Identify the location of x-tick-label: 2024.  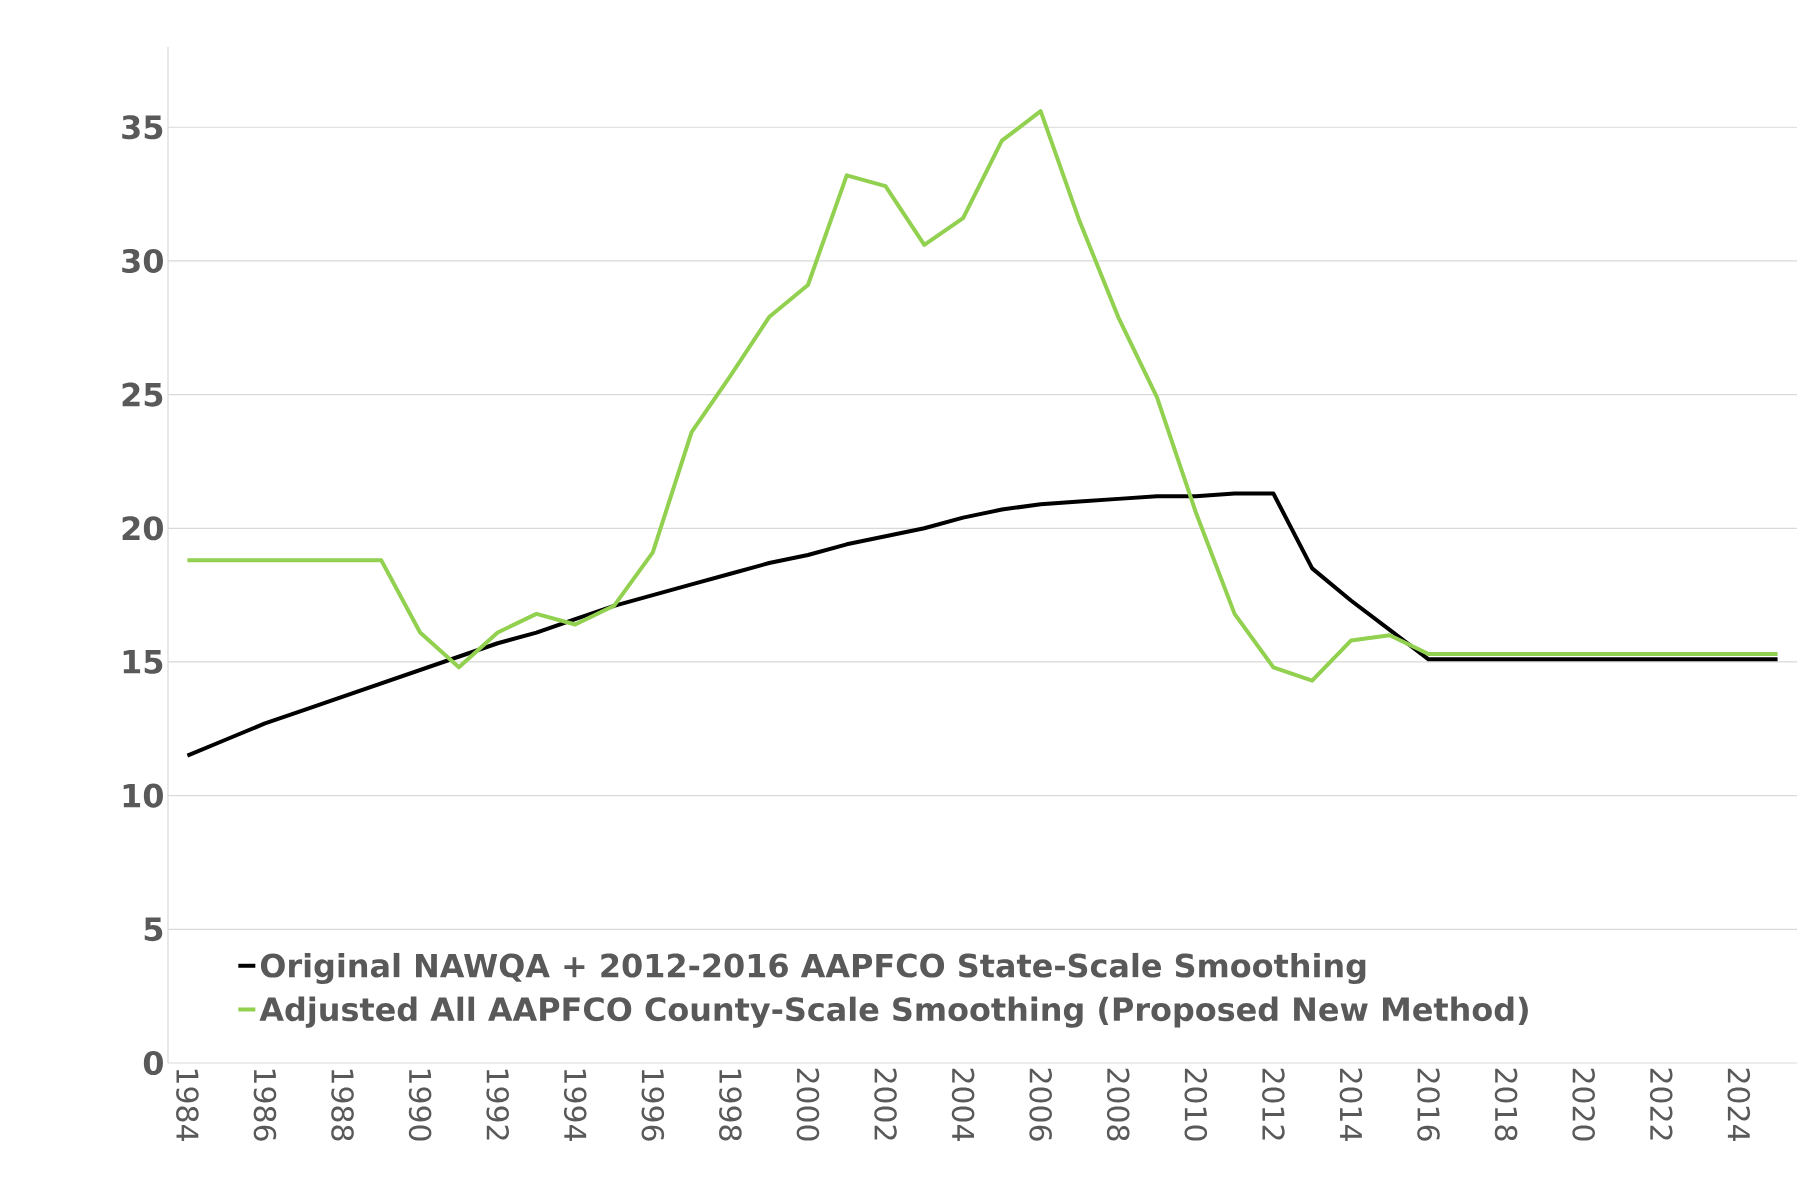
(1739, 1104).